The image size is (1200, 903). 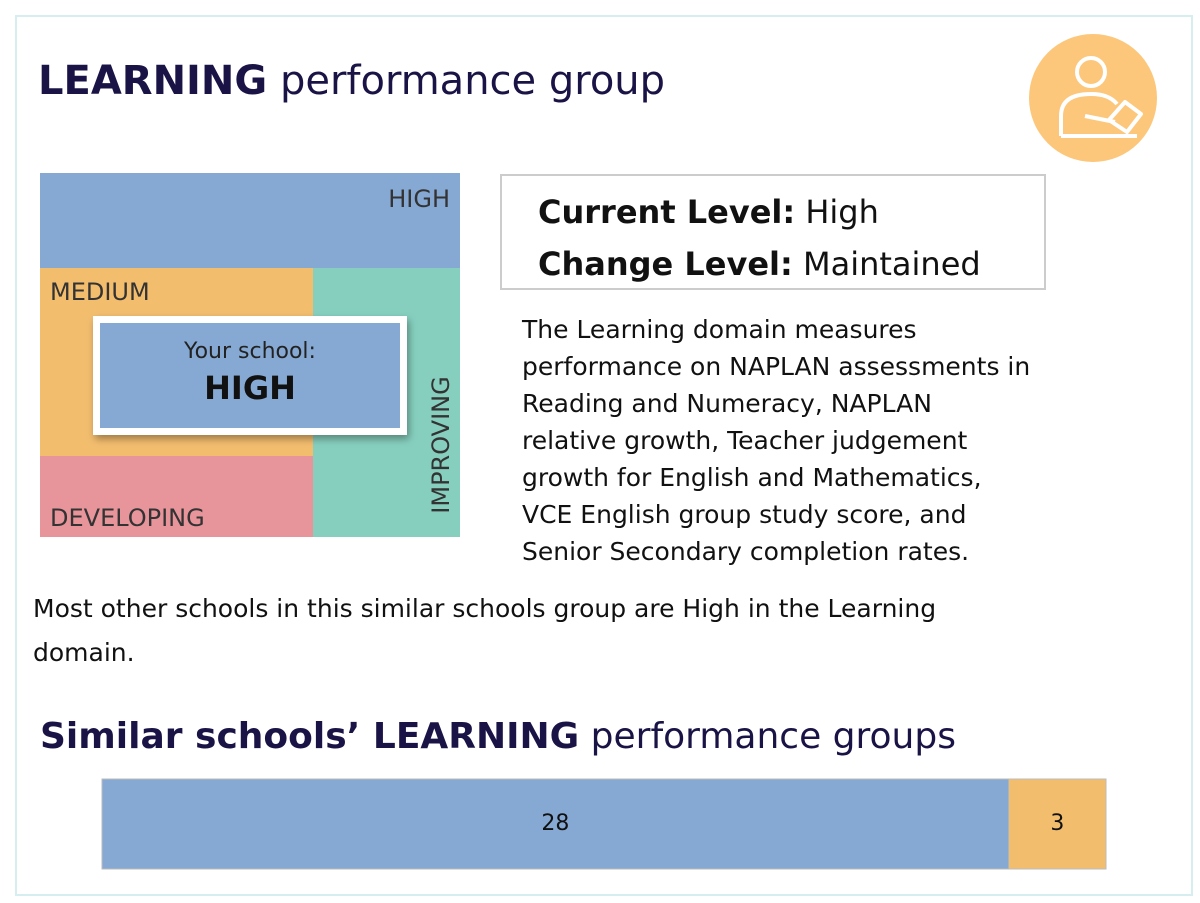 I want to click on current-level-value: High, so click(x=842, y=212).